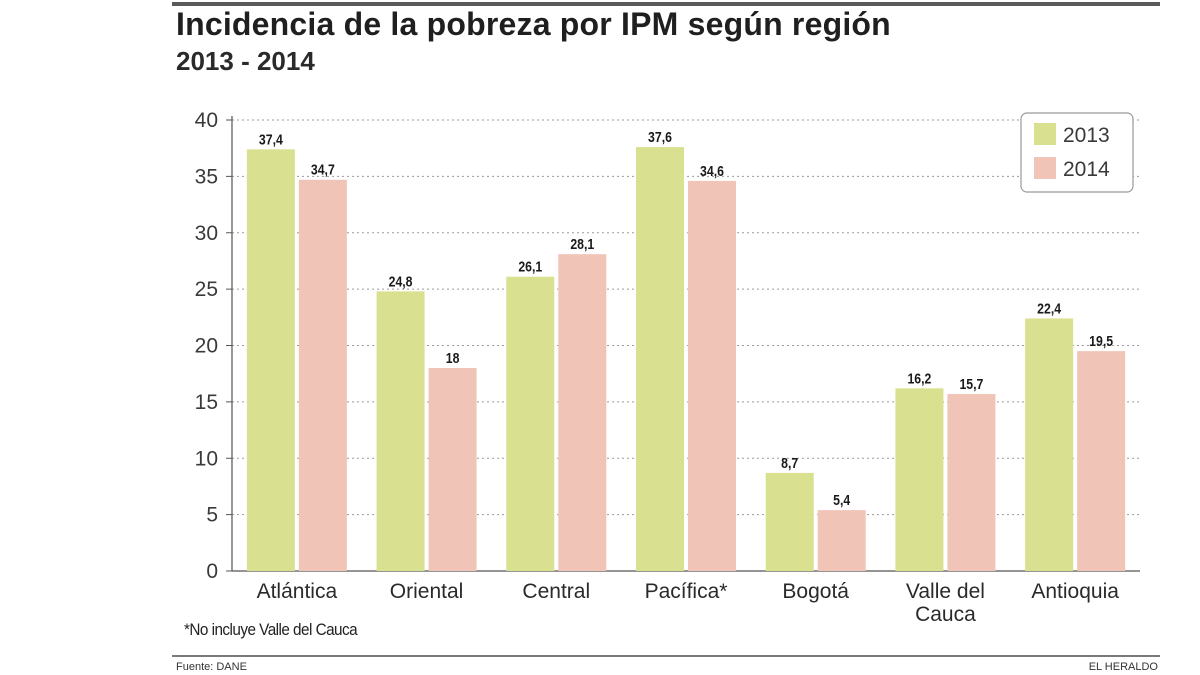 The width and height of the screenshot is (1200, 675). I want to click on legend-swatch-2013, so click(1045, 134).